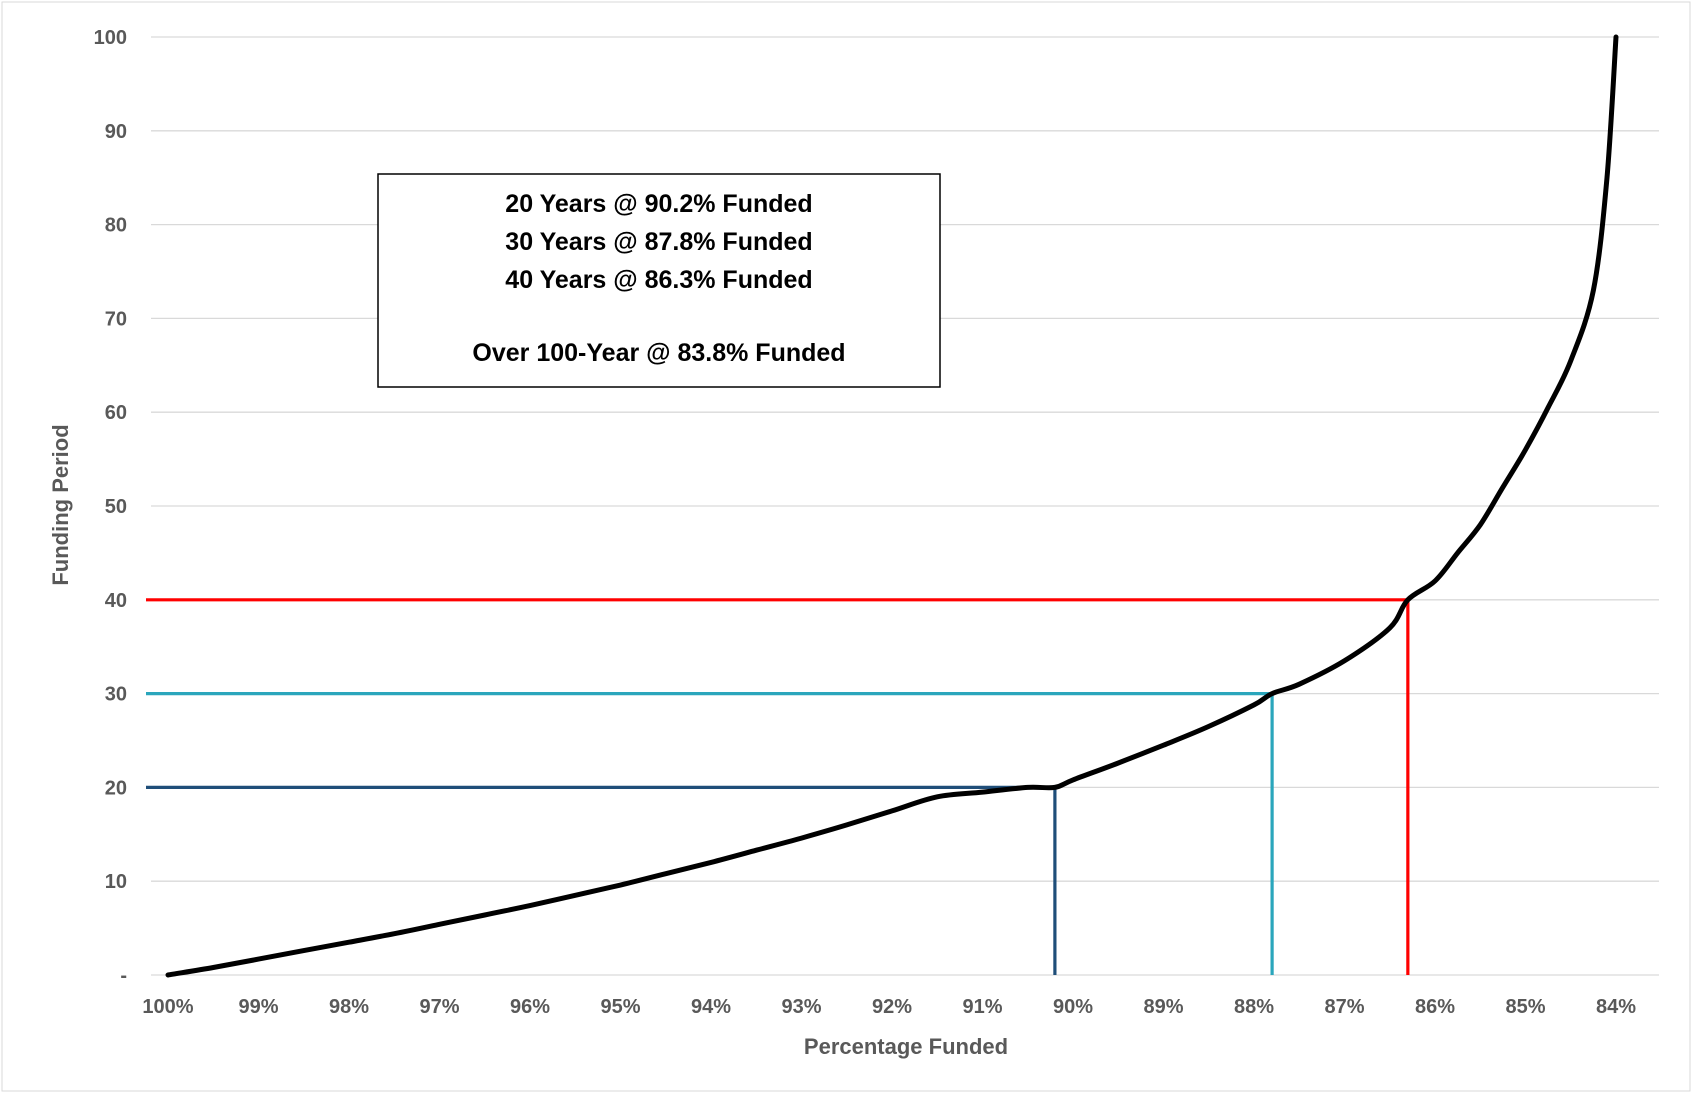 The height and width of the screenshot is (1093, 1692). Describe the element at coordinates (60, 504) in the screenshot. I see `y-axis-title: Funding Period` at that location.